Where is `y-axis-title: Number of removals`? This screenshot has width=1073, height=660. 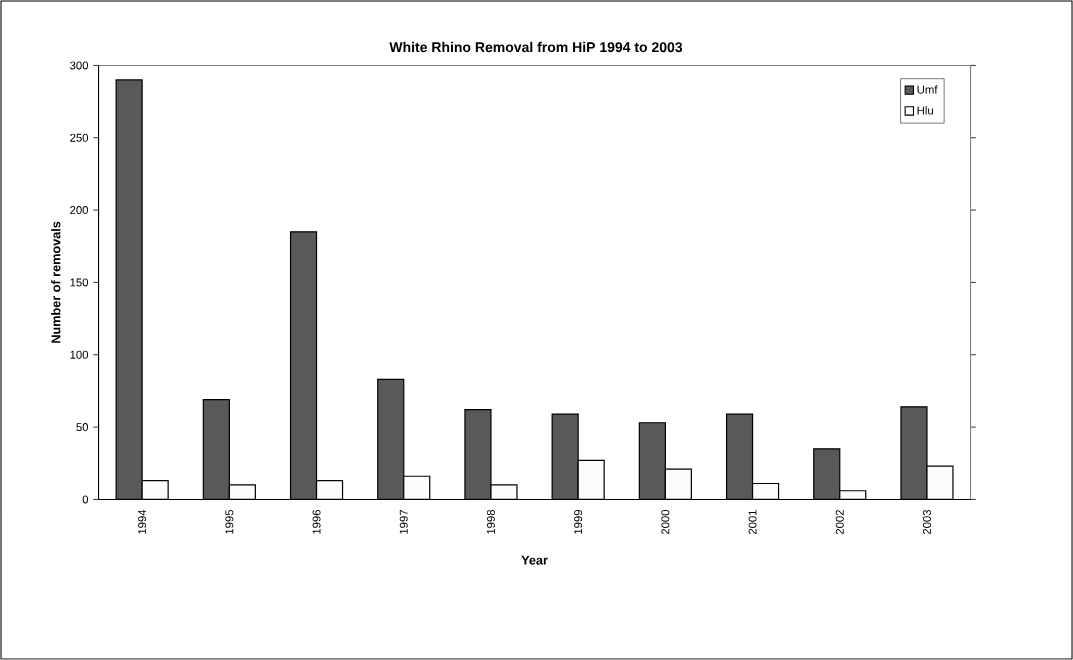
y-axis-title: Number of removals is located at coordinates (56, 282).